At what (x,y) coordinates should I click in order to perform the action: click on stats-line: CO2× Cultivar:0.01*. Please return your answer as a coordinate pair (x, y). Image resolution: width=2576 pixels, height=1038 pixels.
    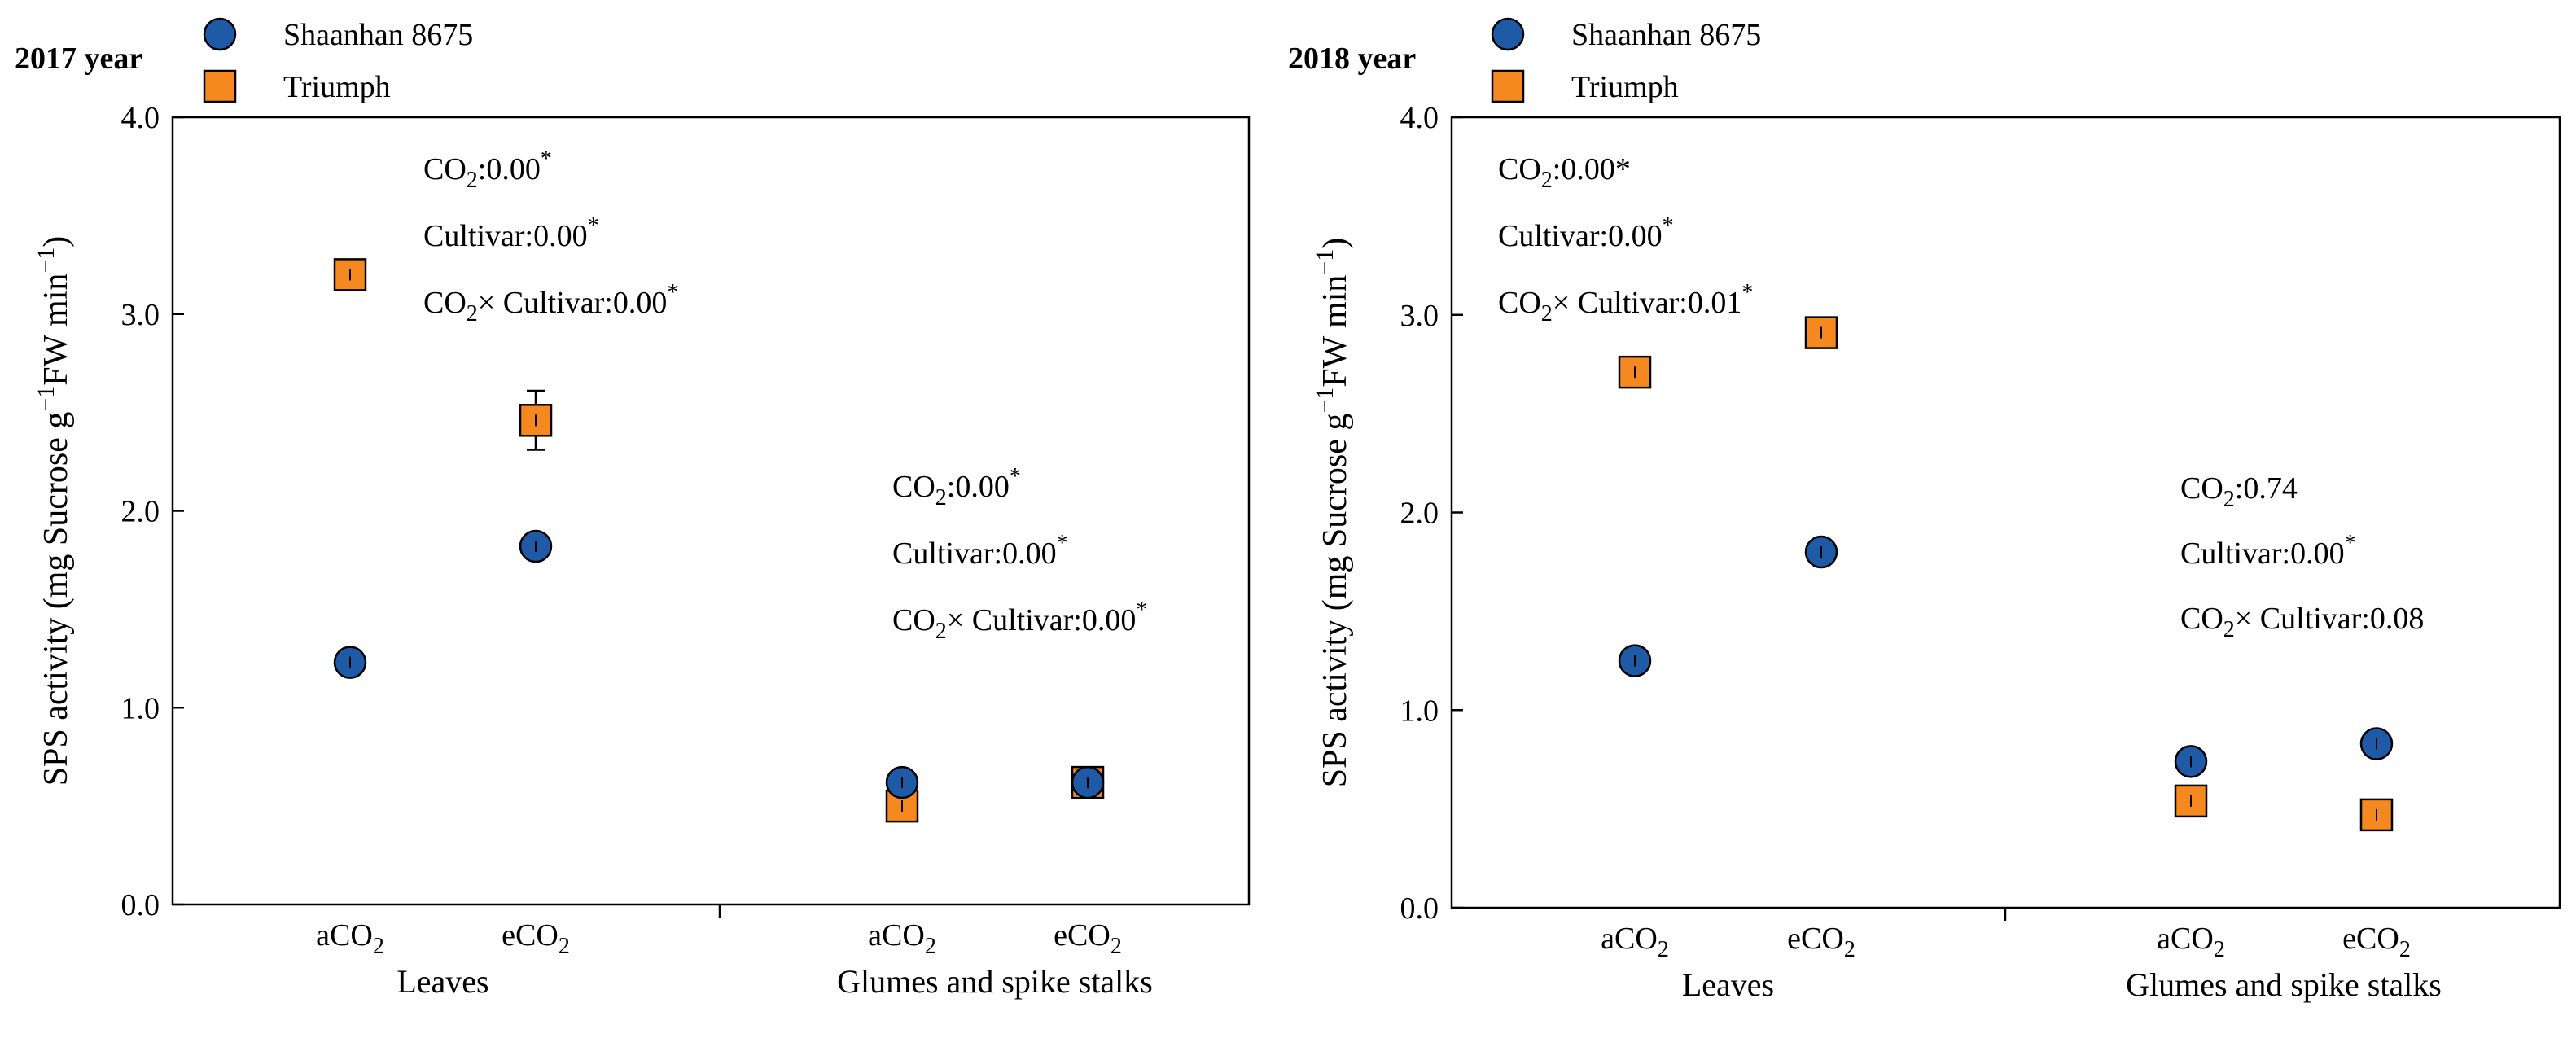
    Looking at the image, I should click on (1625, 303).